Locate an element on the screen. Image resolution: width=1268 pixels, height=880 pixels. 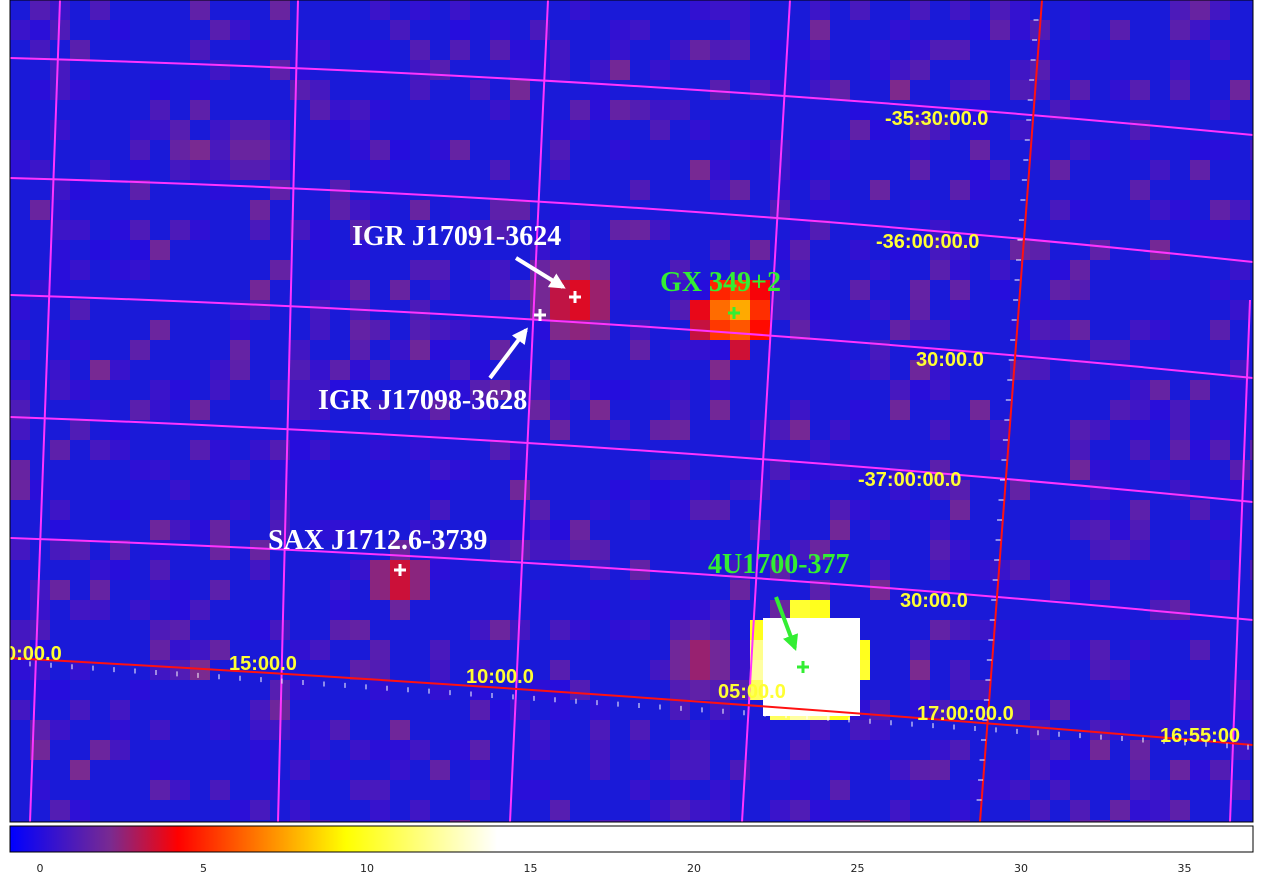
source-label-igr-j17091: IGR J17091-3624 is located at coordinates (456, 236).